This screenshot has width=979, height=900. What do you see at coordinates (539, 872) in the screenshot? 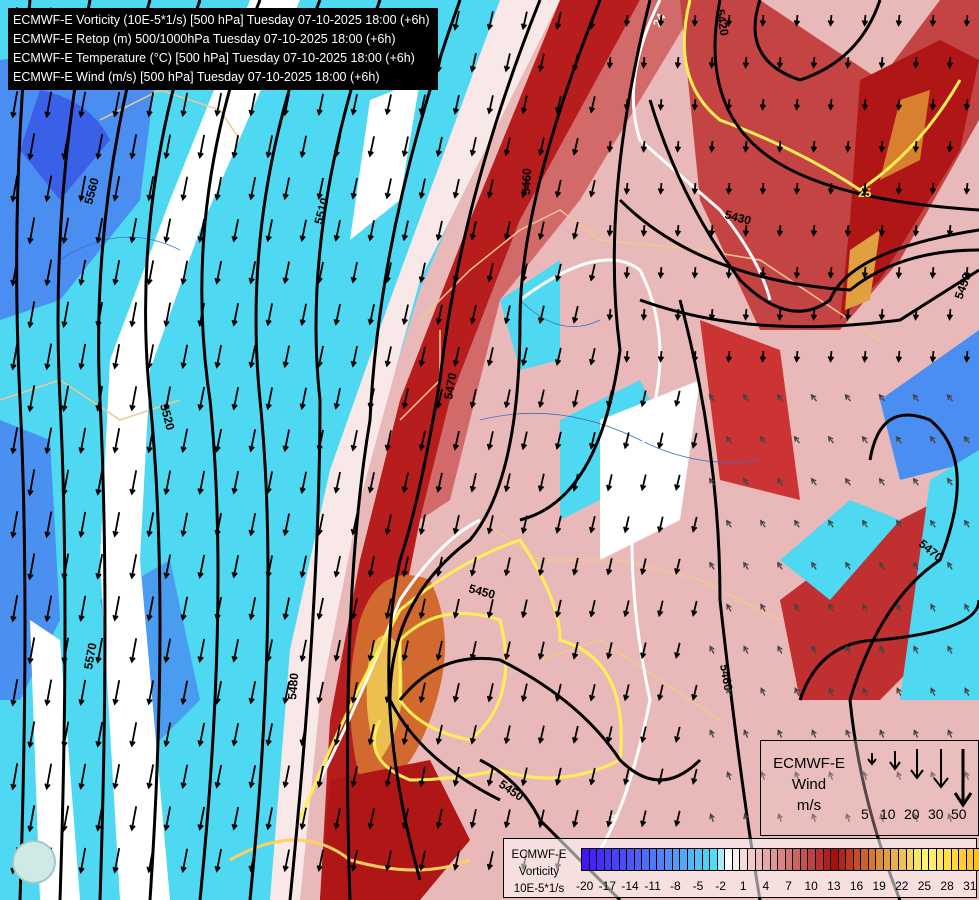
I see `vorticity-legend-title-line: Vorticity` at bounding box center [539, 872].